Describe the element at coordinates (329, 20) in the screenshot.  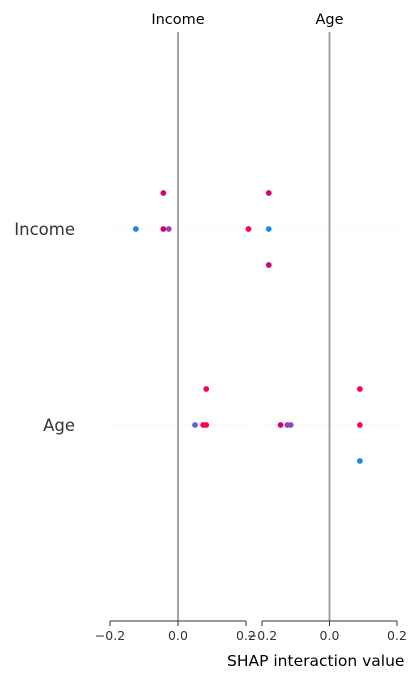
I see `panel-title: Age` at that location.